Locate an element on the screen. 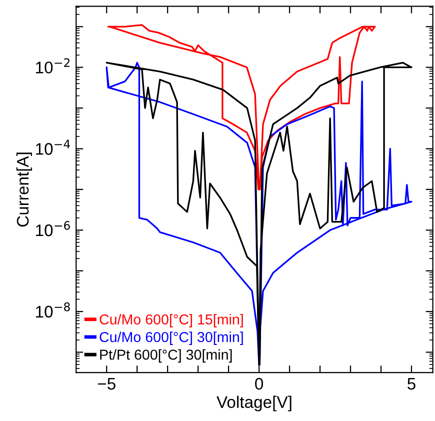 Image resolution: width=435 pixels, height=421 pixels. y-tick-label: 10$^{−2}$ is located at coordinates (53, 66).